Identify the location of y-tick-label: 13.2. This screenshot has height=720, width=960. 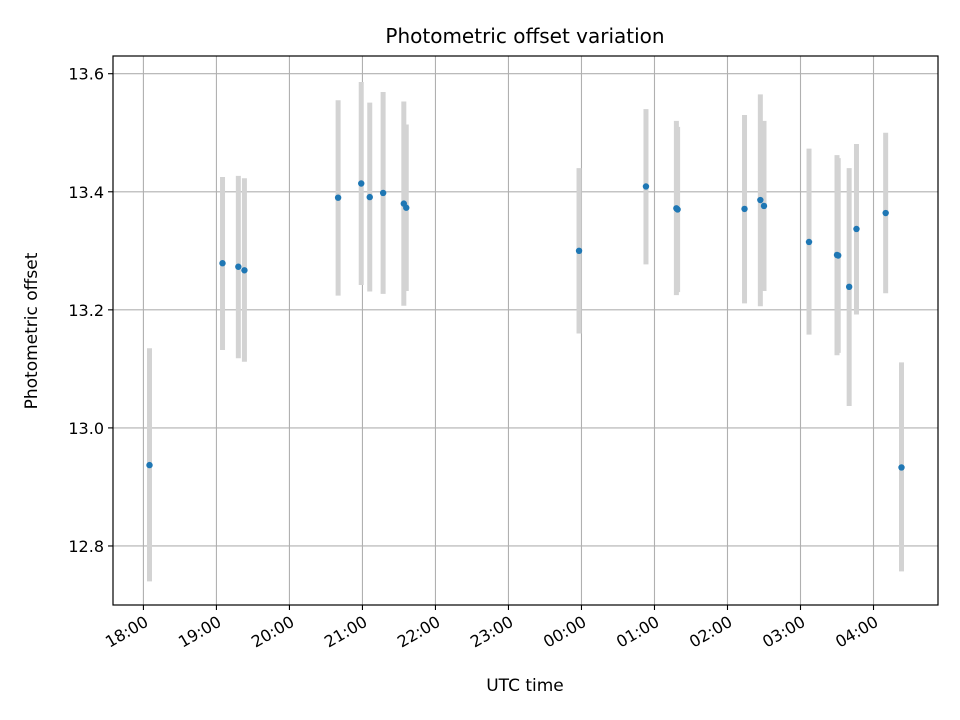
(86, 310).